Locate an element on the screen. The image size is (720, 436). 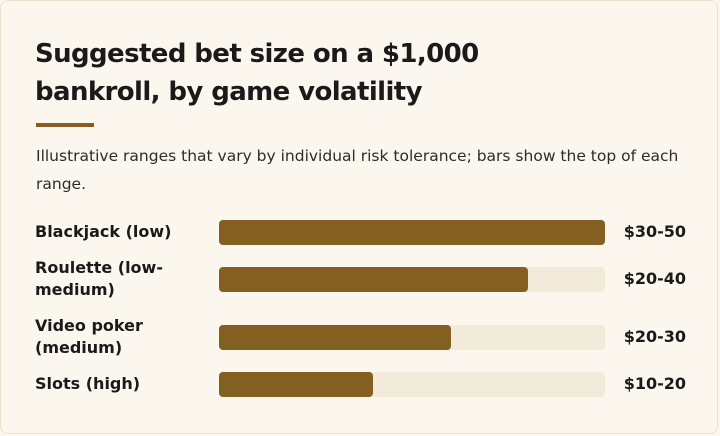
category-label: Video poker (medium) is located at coordinates (89, 336).